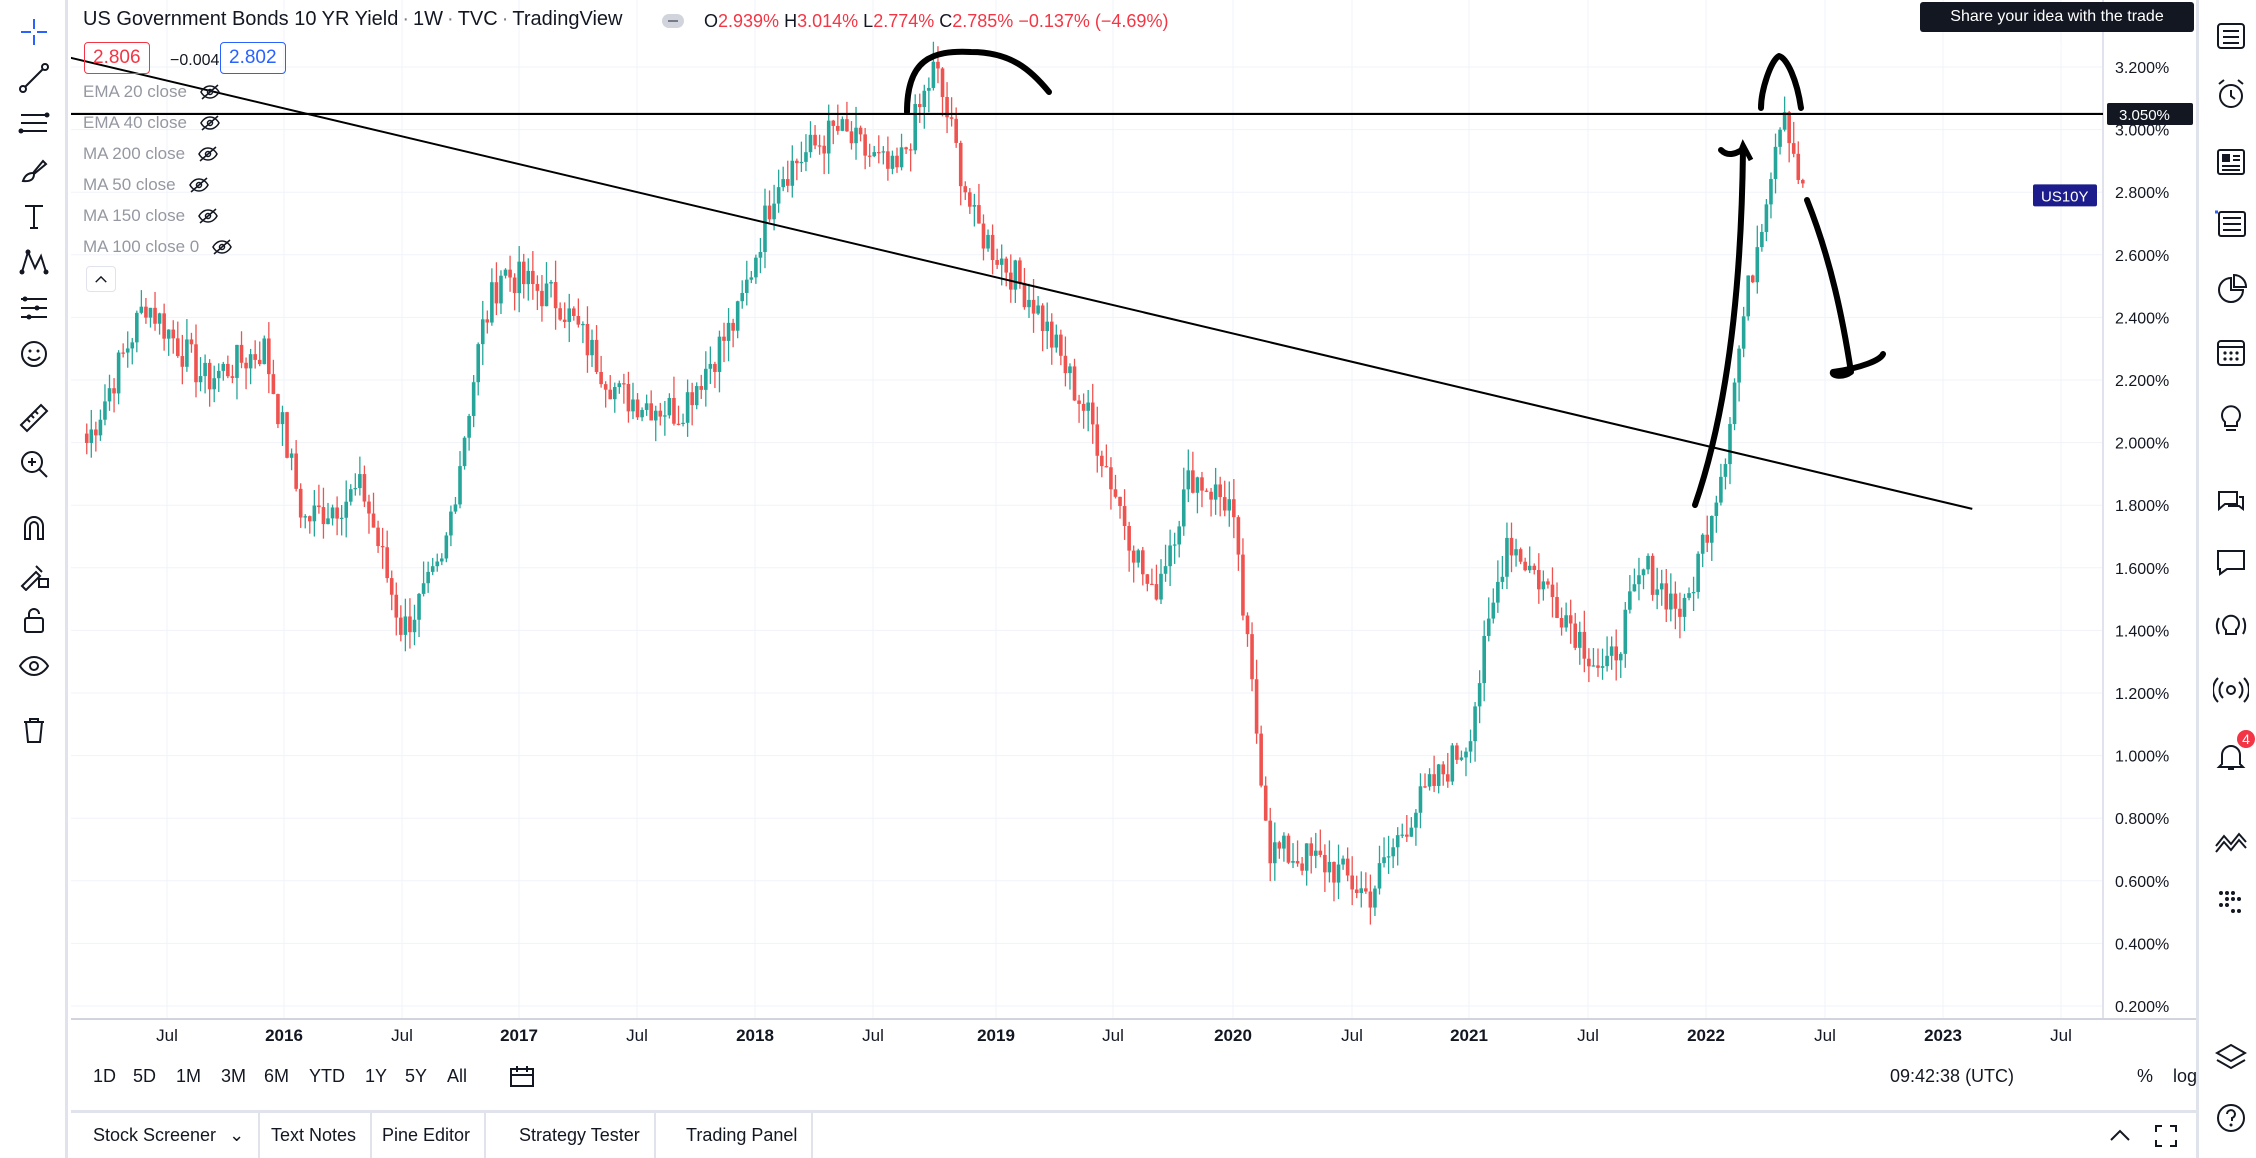 The height and width of the screenshot is (1158, 2256). Describe the element at coordinates (2231, 94) in the screenshot. I see `alarm-clock-icon` at that location.